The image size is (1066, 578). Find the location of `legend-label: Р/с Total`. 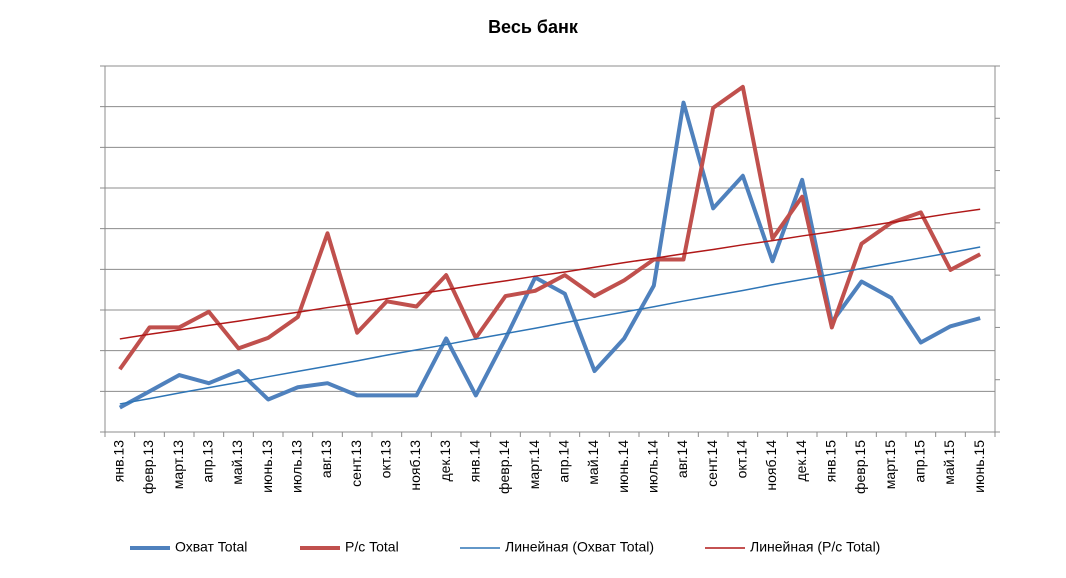

legend-label: Р/с Total is located at coordinates (372, 547).